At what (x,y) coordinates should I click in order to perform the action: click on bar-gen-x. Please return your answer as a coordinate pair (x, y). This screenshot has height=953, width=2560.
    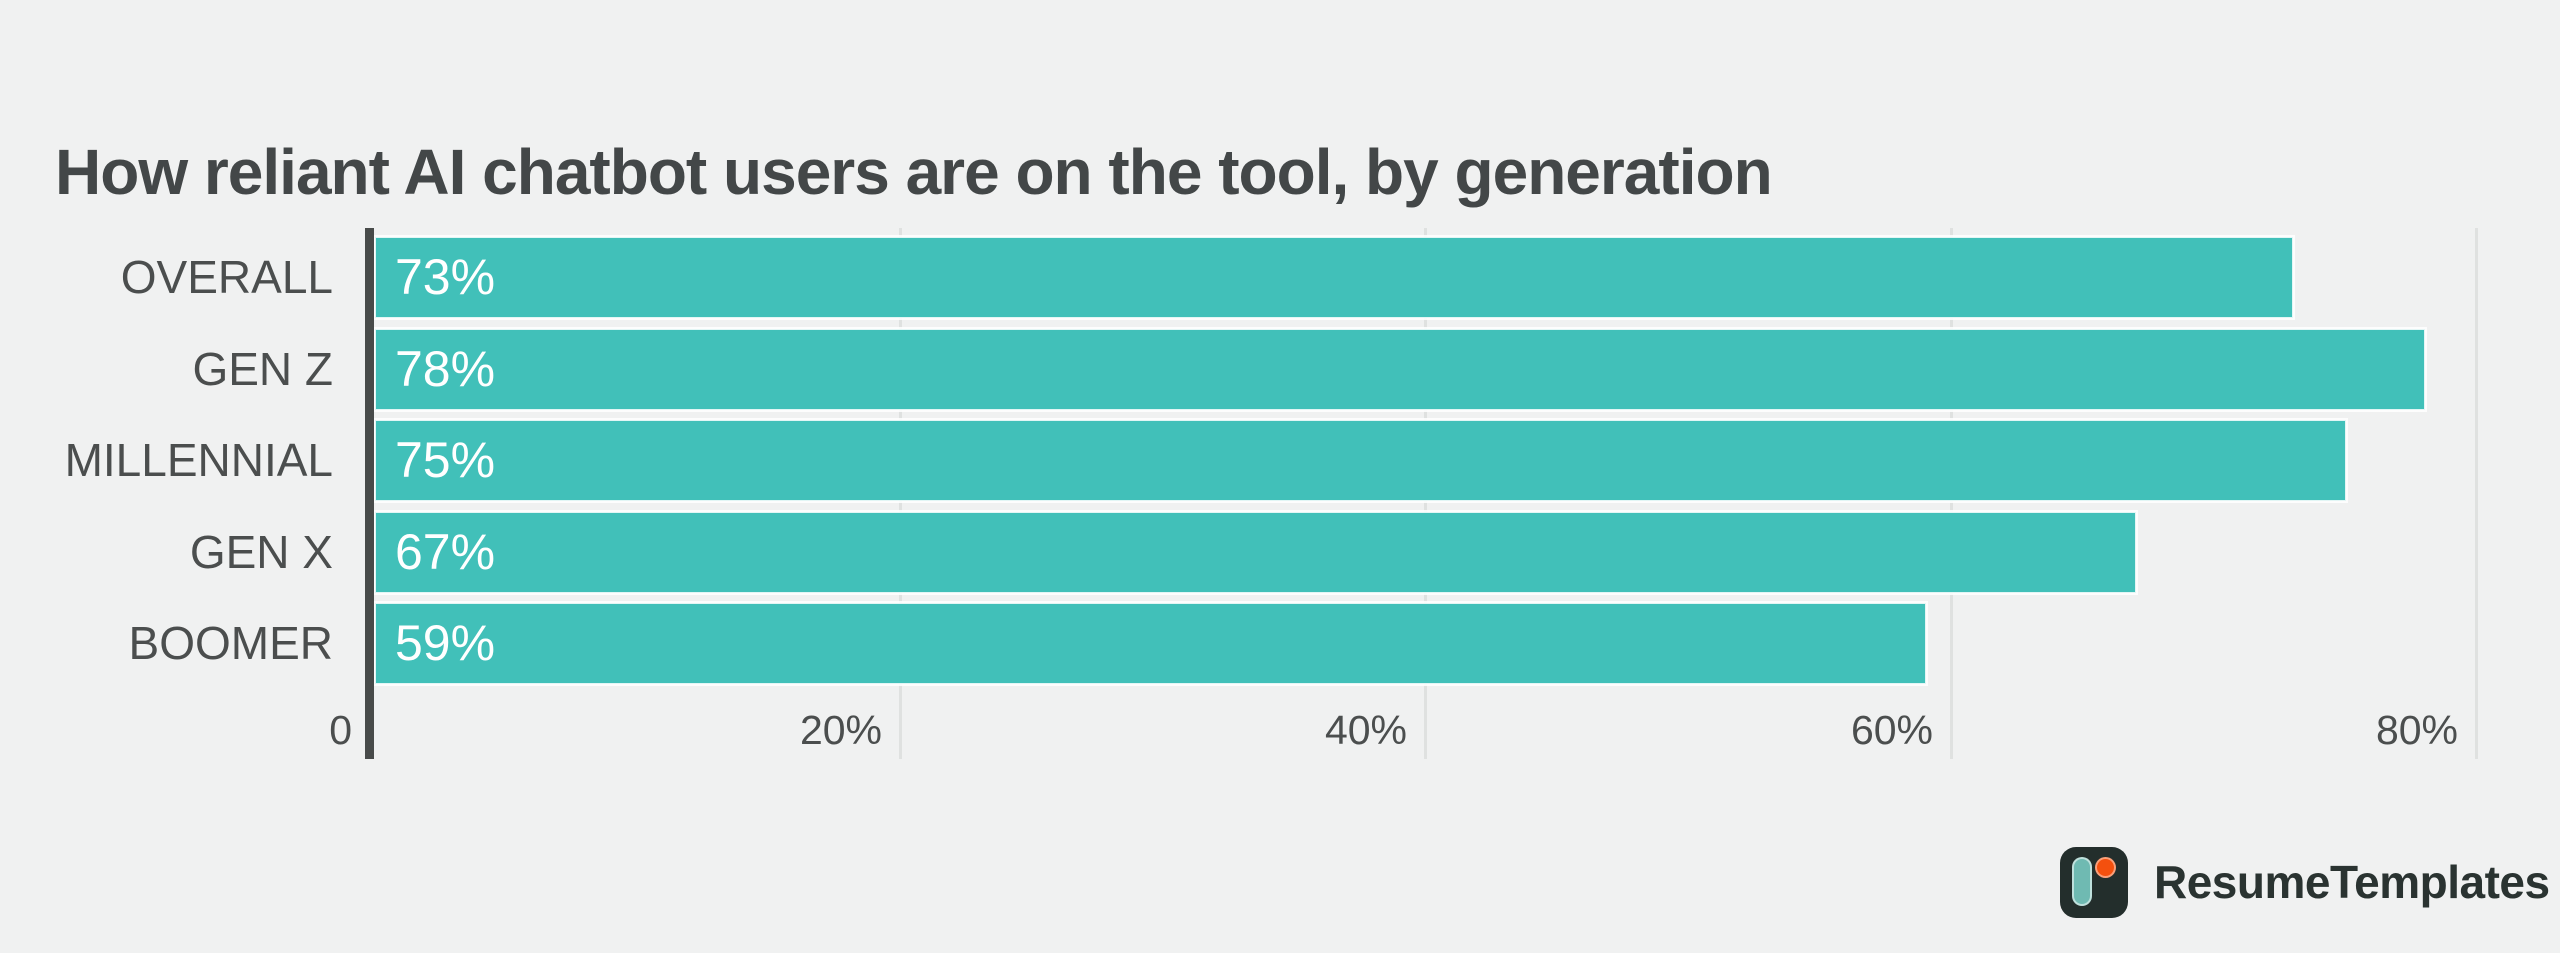
    Looking at the image, I should click on (1255, 552).